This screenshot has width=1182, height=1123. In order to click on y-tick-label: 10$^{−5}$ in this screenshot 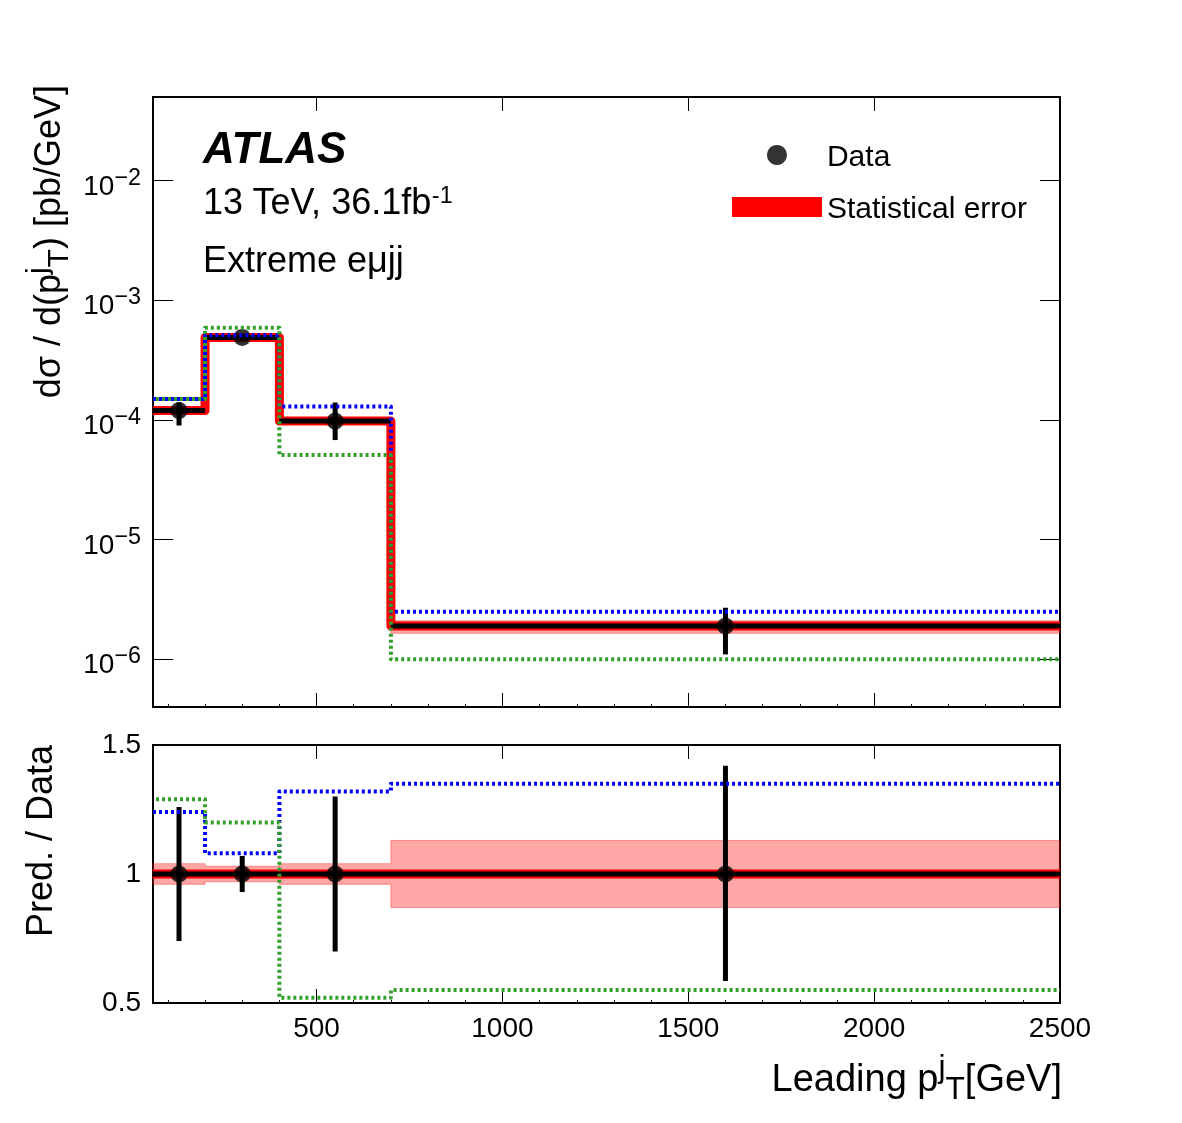, I will do `click(112, 541)`.